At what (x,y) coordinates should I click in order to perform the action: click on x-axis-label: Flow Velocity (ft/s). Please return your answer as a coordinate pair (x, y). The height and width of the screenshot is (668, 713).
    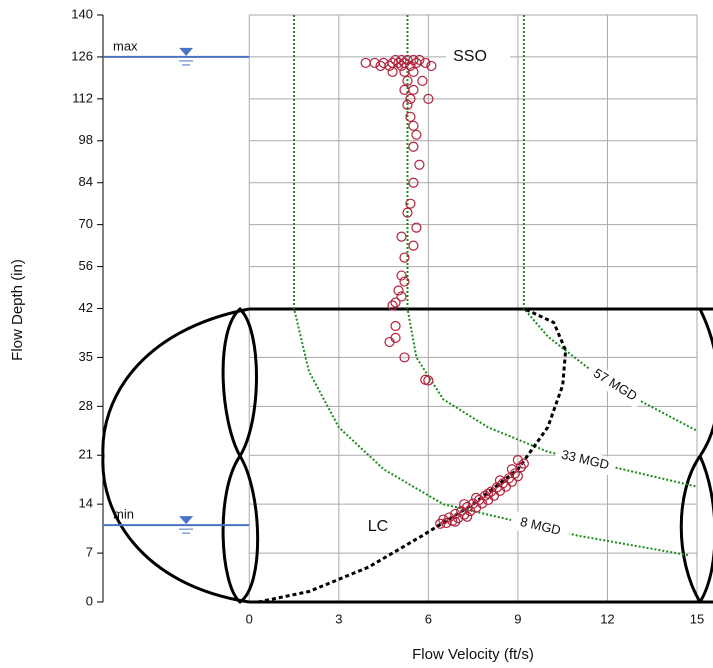
    Looking at the image, I should click on (473, 654).